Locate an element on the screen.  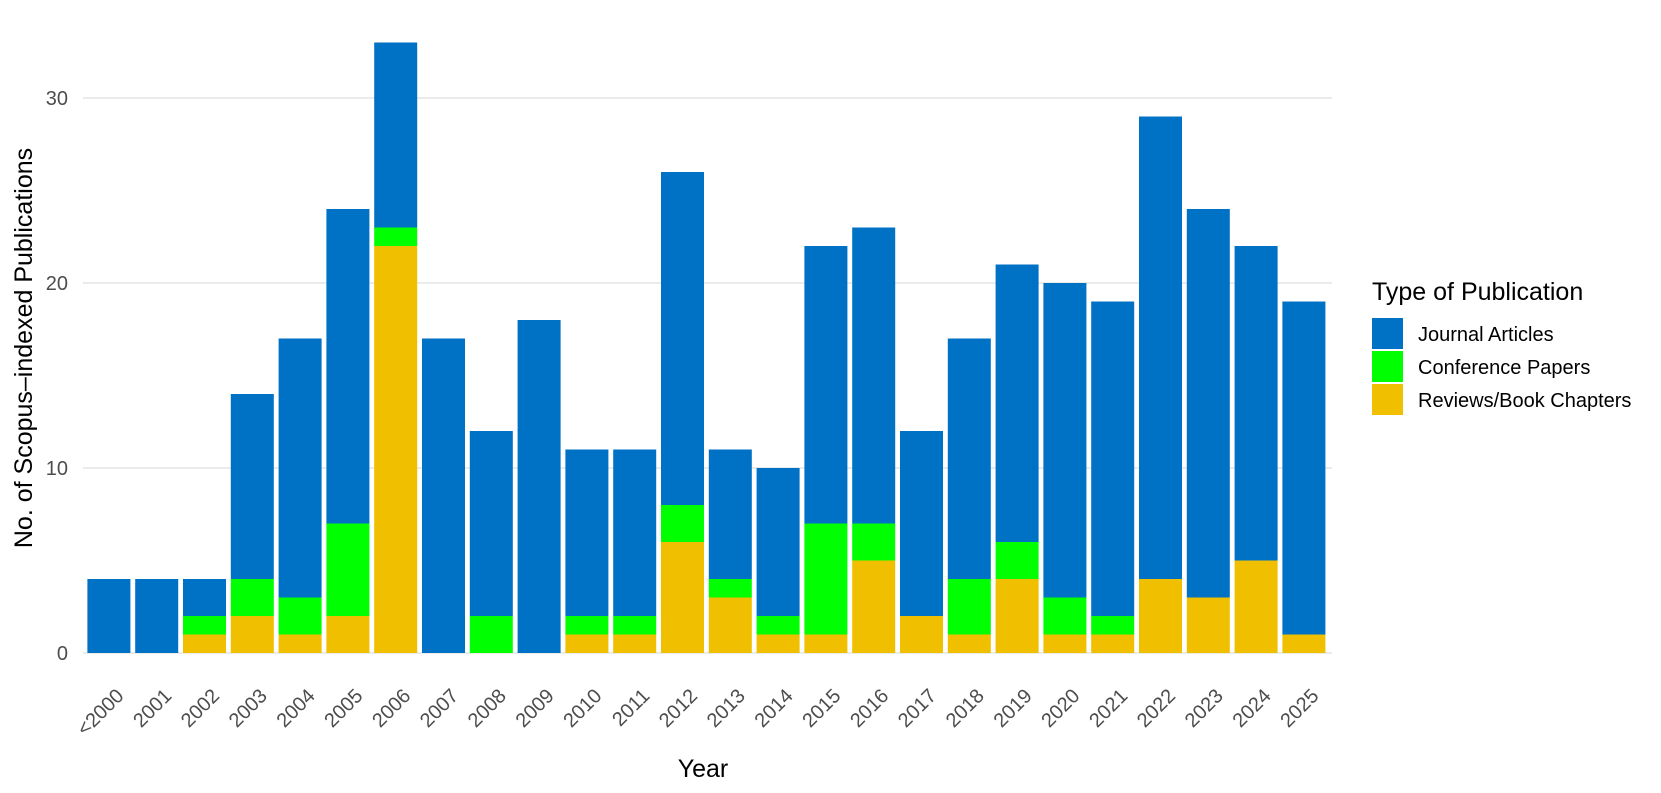
x-tick-label: 2021 is located at coordinates (1108, 708).